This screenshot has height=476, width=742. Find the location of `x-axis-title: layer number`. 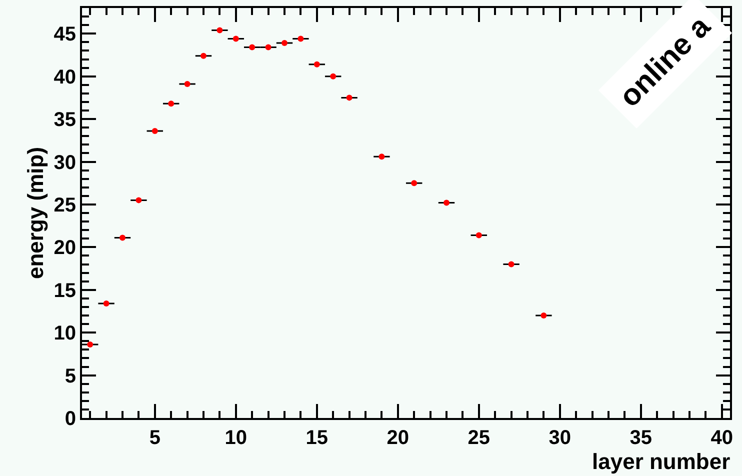

x-axis-title: layer number is located at coordinates (661, 461).